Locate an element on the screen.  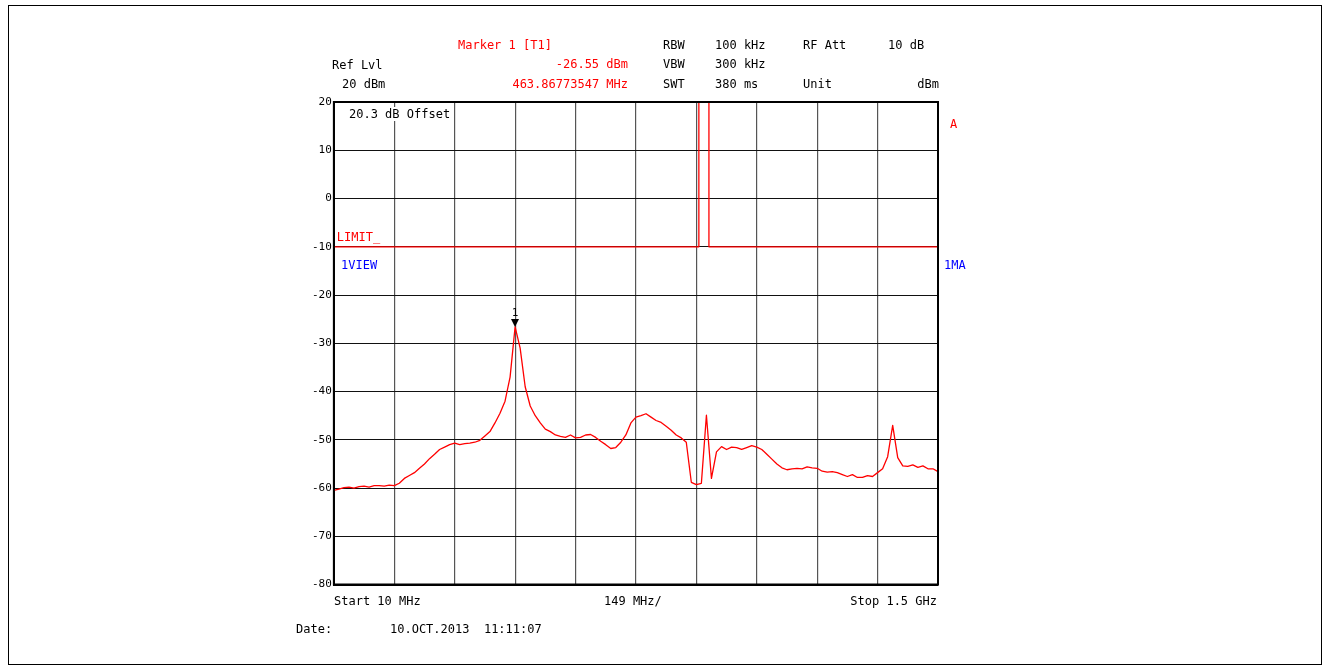
text: VBW is located at coordinates (674, 64).